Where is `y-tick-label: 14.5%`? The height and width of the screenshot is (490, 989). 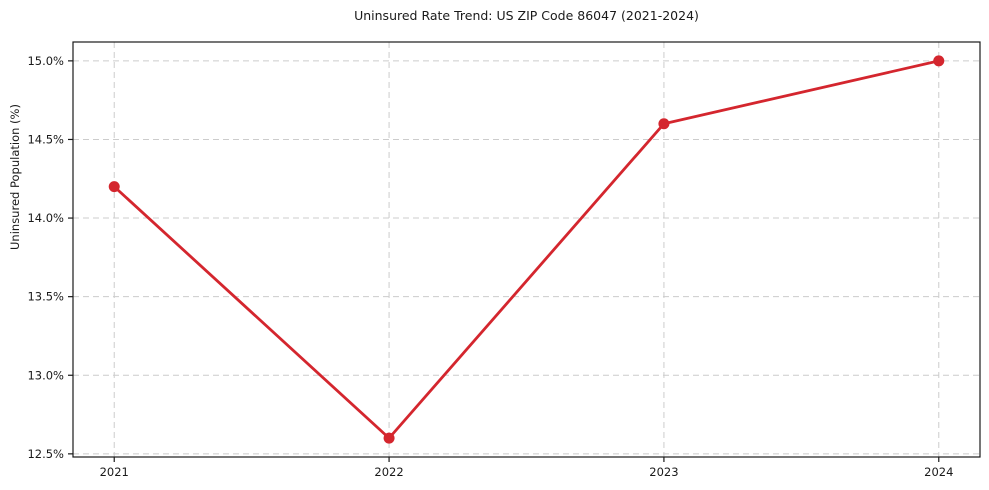 y-tick-label: 14.5% is located at coordinates (45, 139).